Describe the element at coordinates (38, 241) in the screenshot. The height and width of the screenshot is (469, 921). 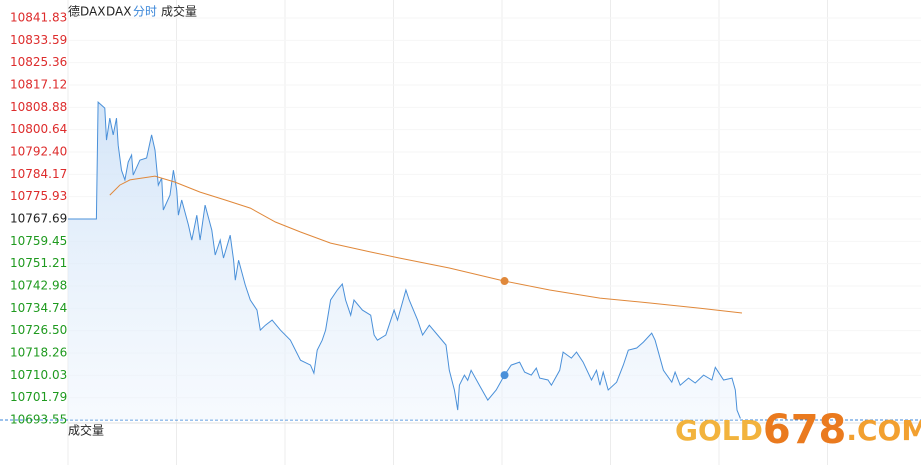
I see `y-tick-label: 10759.45` at that location.